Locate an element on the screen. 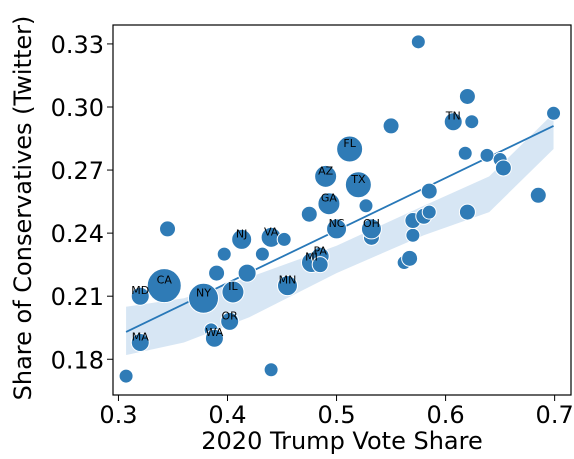 Image resolution: width=574 pixels, height=459 pixels. y-tick-label: 0.27 is located at coordinates (77, 171).